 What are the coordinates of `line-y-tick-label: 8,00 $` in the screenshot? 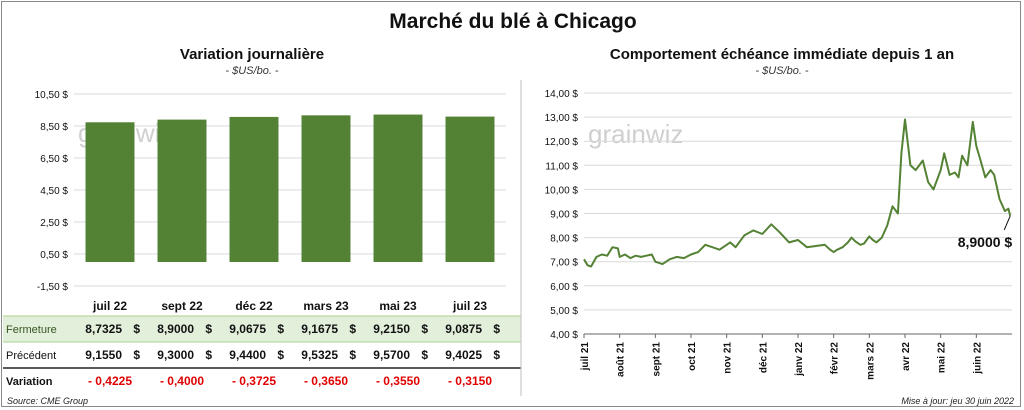 It's located at (564, 239).